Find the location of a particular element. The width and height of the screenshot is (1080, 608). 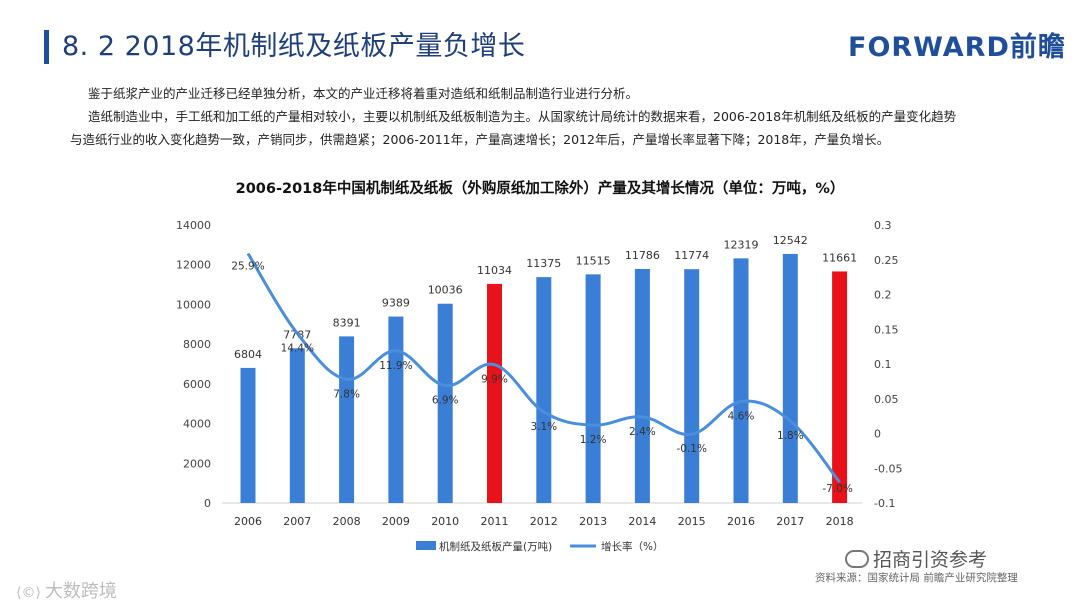

bar-2010 is located at coordinates (445, 403).